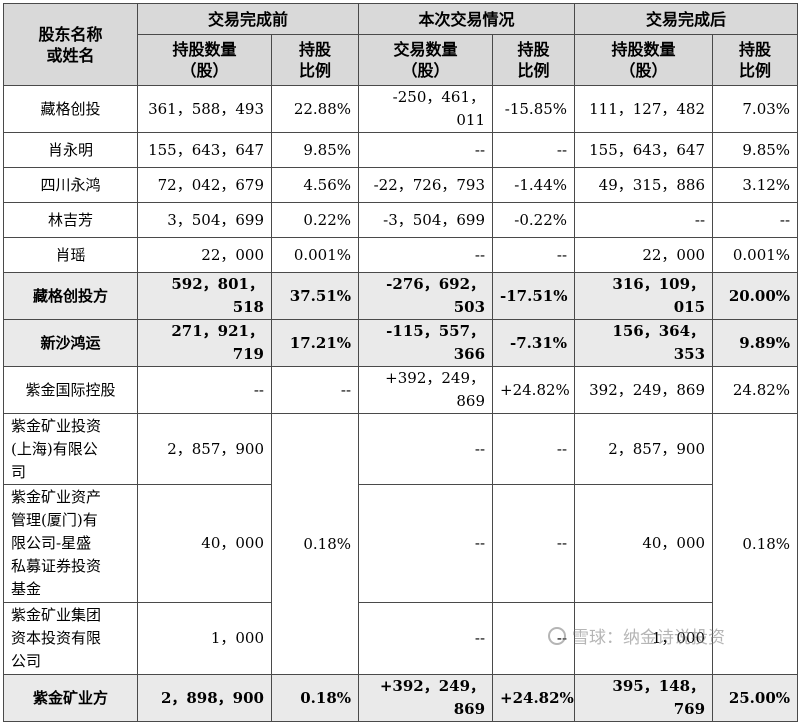 The height and width of the screenshot is (722, 800). I want to click on header-this-transaction: 本次交易情况, so click(467, 19).